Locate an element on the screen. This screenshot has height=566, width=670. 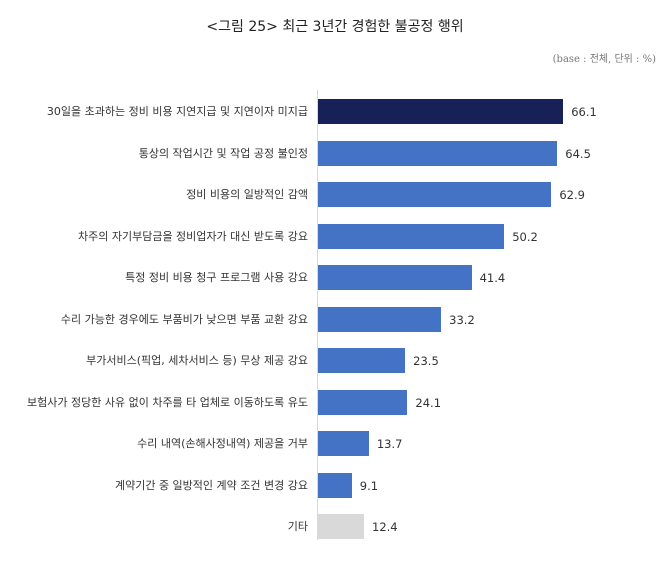
bar-row: 특정 정비 비용 청구 프로그램 사용 강요 41.4 is located at coordinates (335, 278).